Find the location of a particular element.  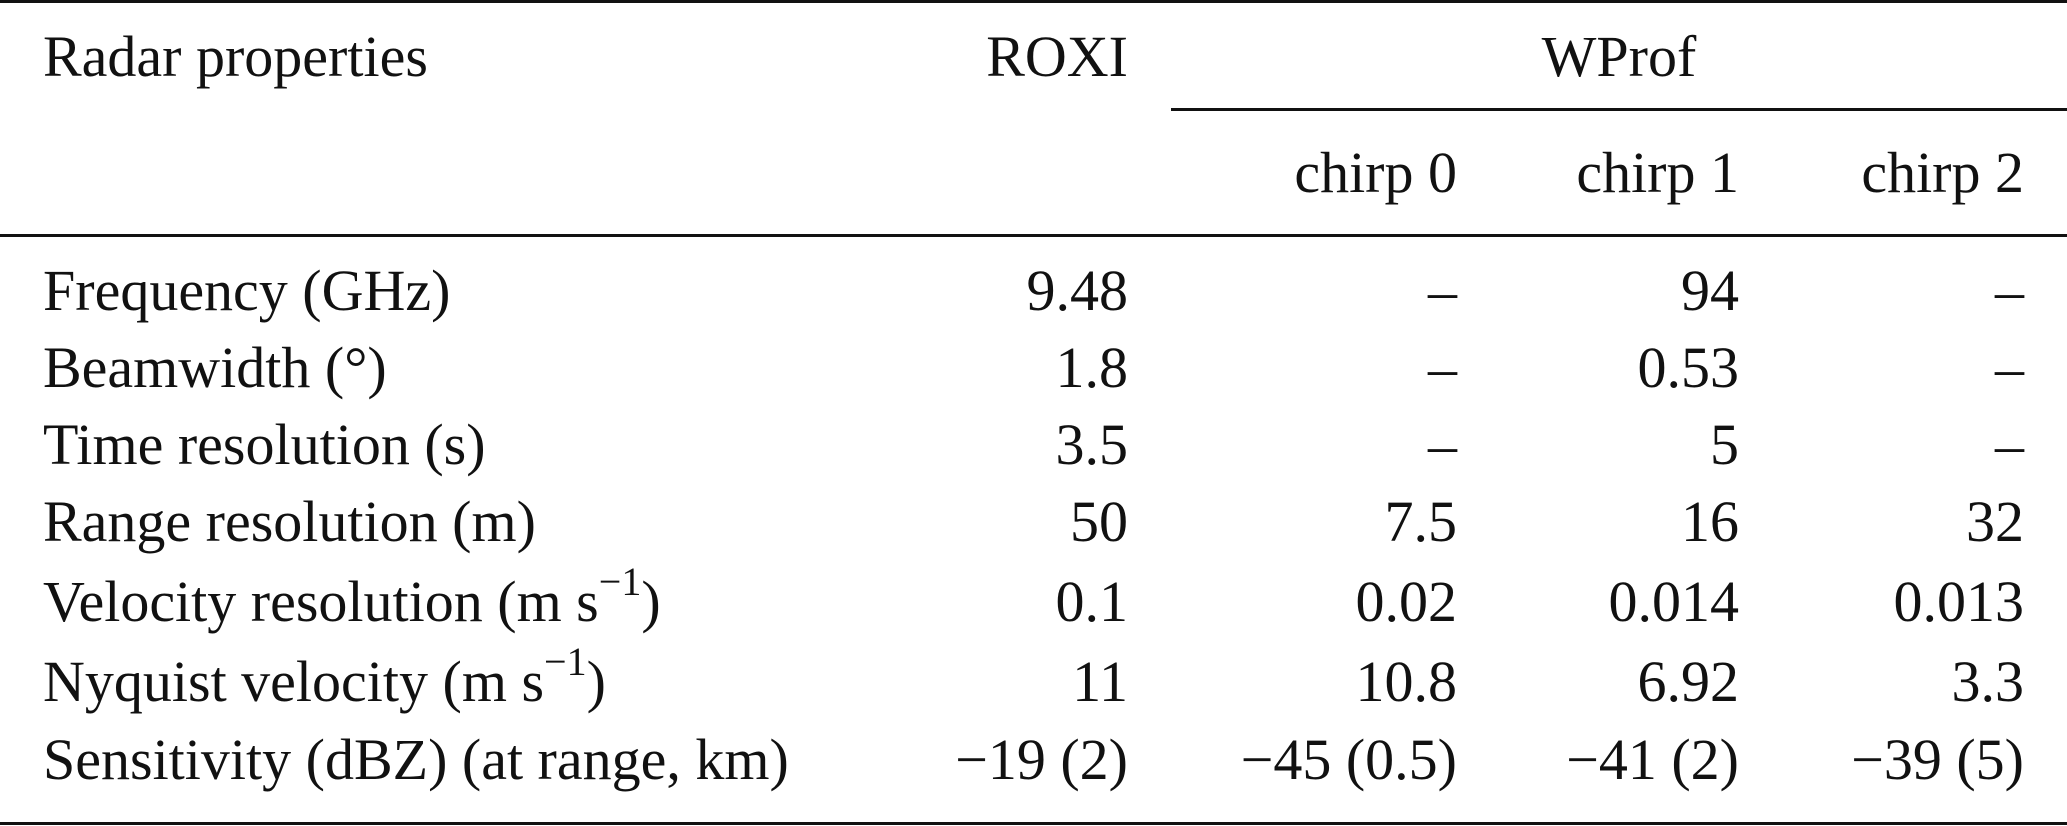

cell-sensitivity-chirp0: −45 (0.5) is located at coordinates (1348, 759).